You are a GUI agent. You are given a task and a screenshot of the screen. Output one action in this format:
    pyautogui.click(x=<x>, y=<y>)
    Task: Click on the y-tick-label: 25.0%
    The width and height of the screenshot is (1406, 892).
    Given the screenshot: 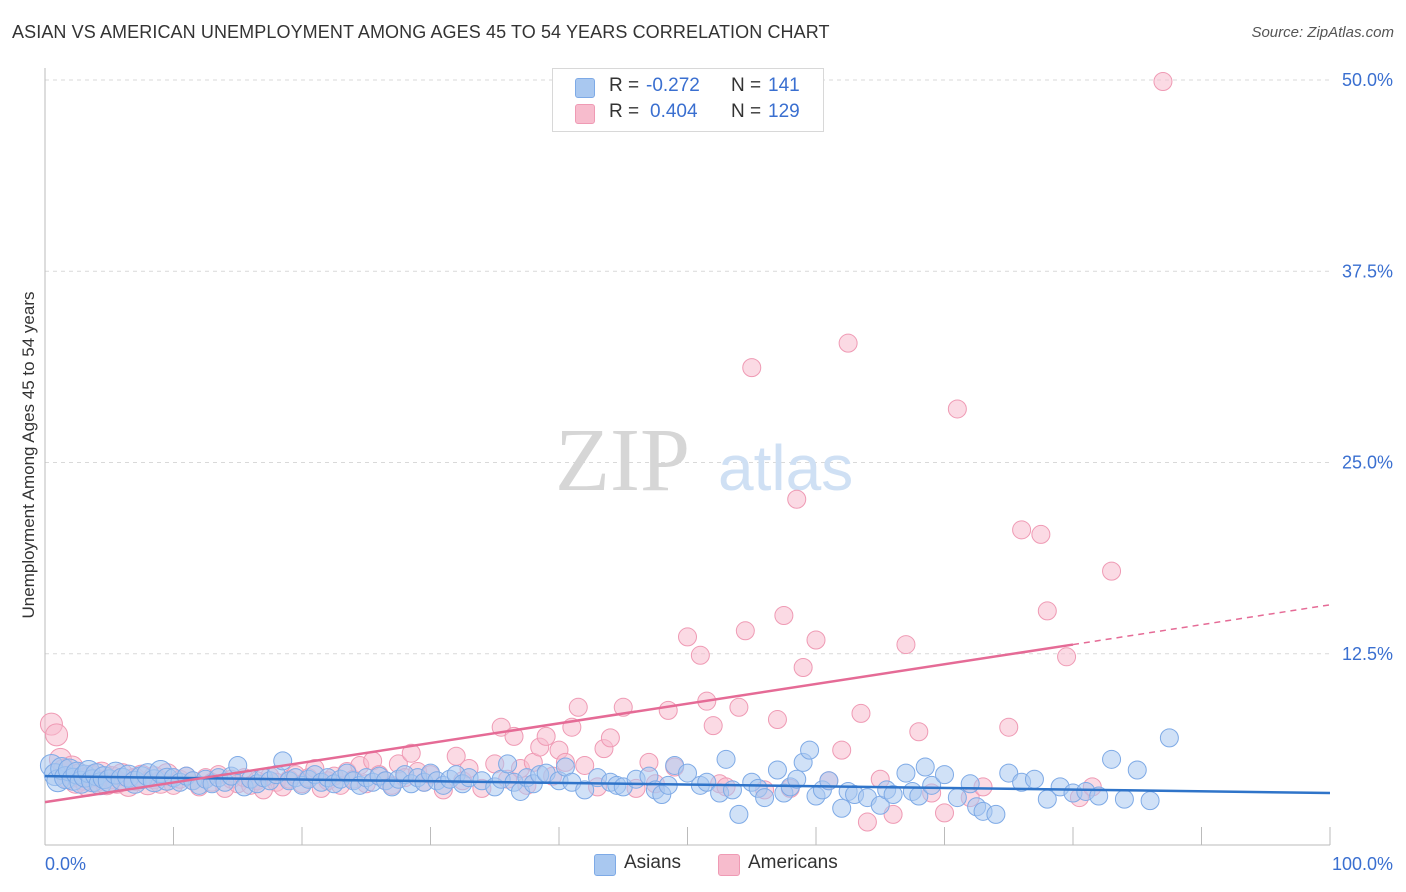 What is the action you would take?
    pyautogui.click(x=1367, y=463)
    